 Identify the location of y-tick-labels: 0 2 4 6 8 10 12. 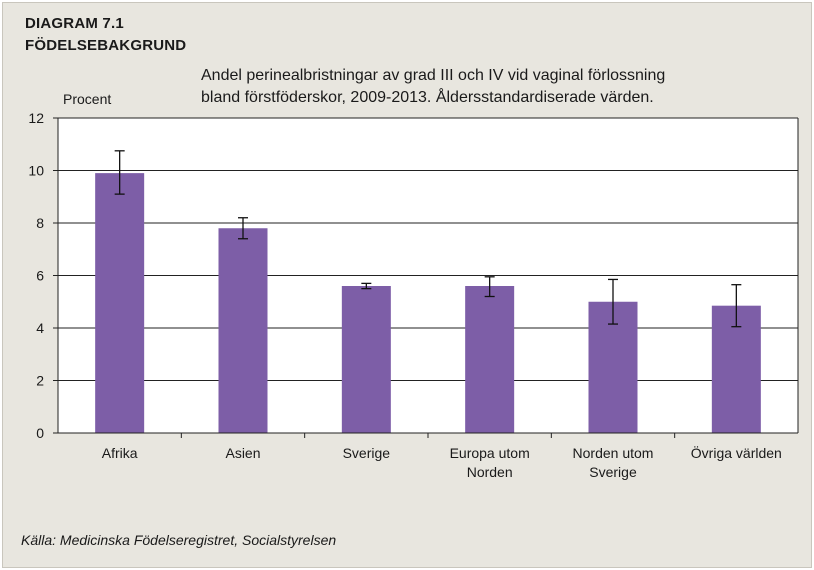
(36, 275).